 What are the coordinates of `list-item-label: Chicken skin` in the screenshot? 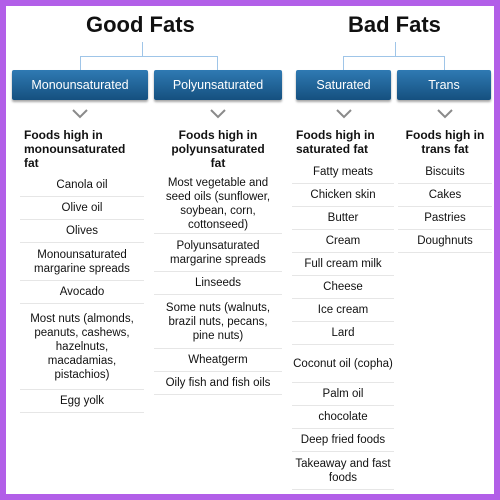 It's located at (343, 195).